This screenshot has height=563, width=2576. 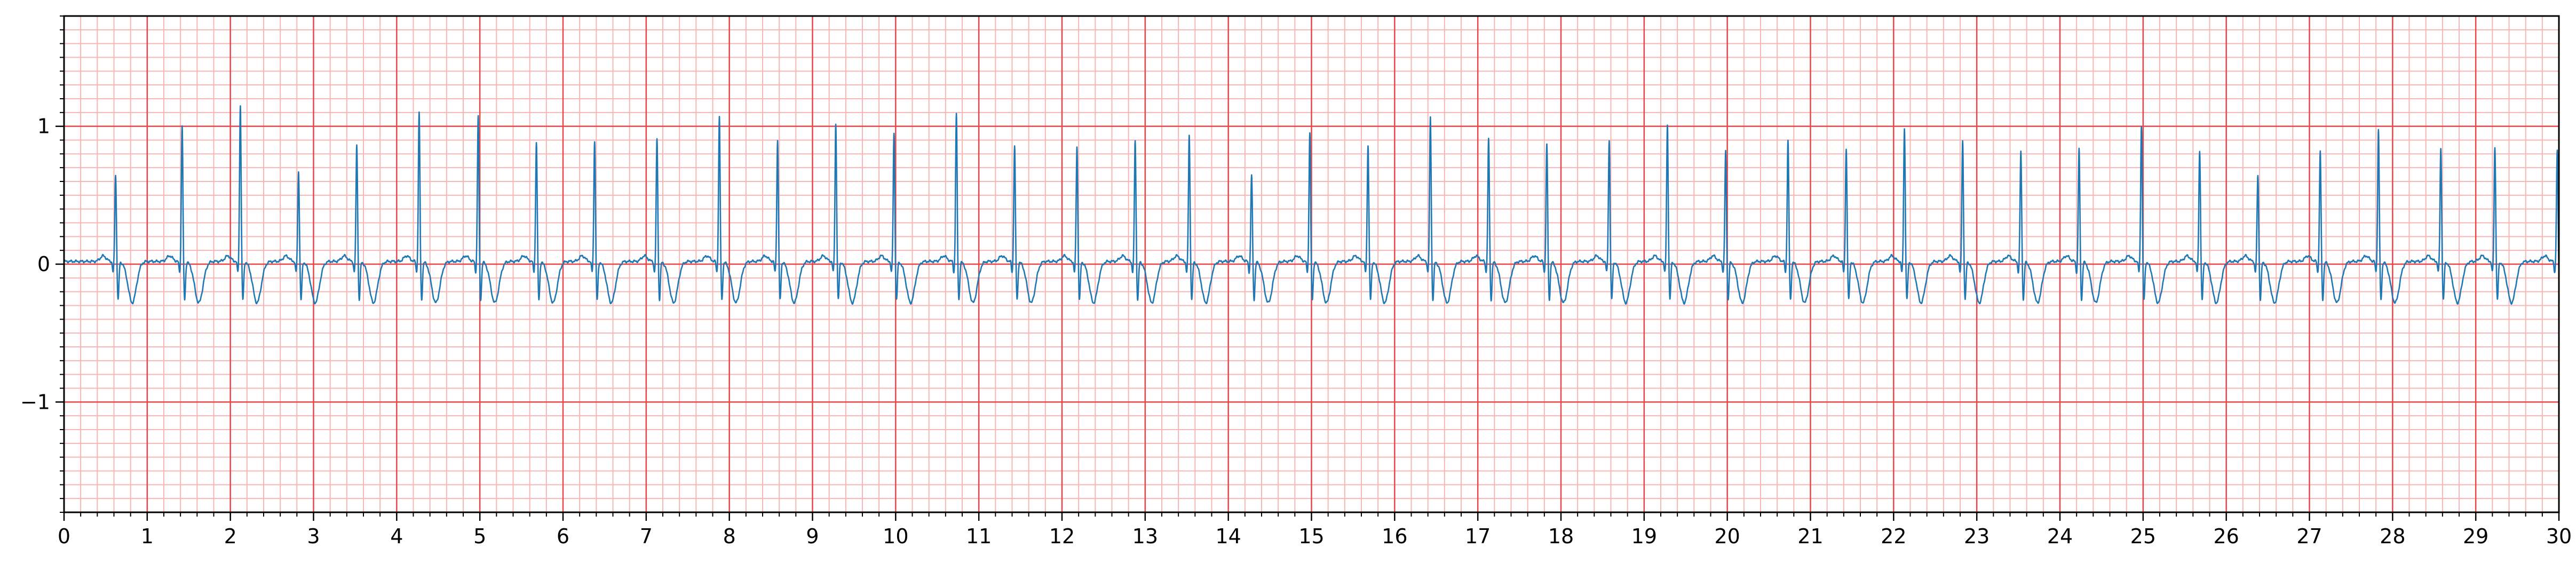 I want to click on x-tick-label: 15, so click(x=1311, y=536).